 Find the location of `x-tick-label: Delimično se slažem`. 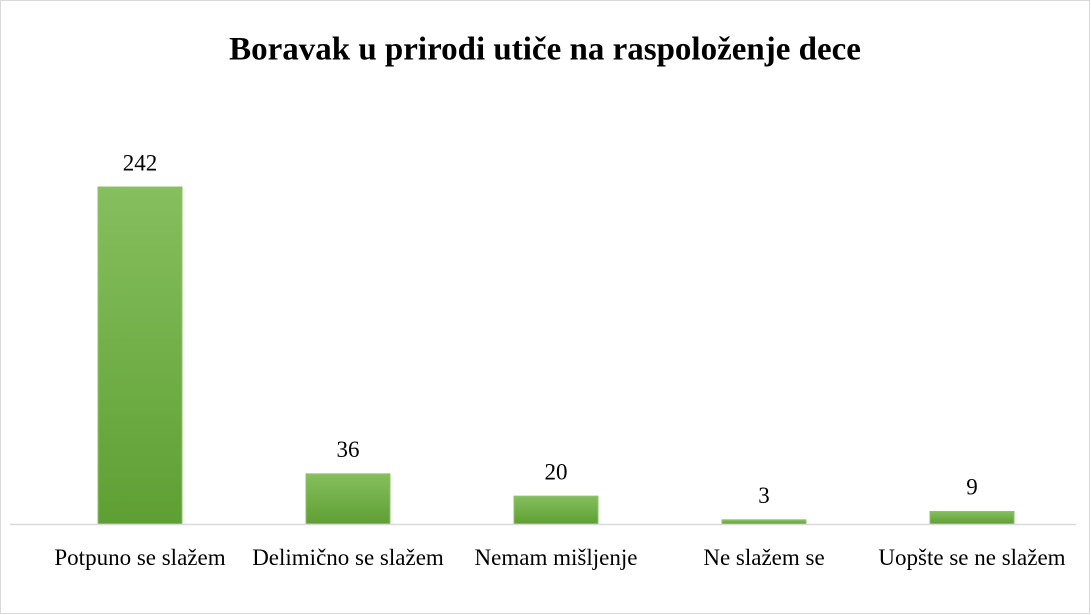

x-tick-label: Delimično se slažem is located at coordinates (348, 557).